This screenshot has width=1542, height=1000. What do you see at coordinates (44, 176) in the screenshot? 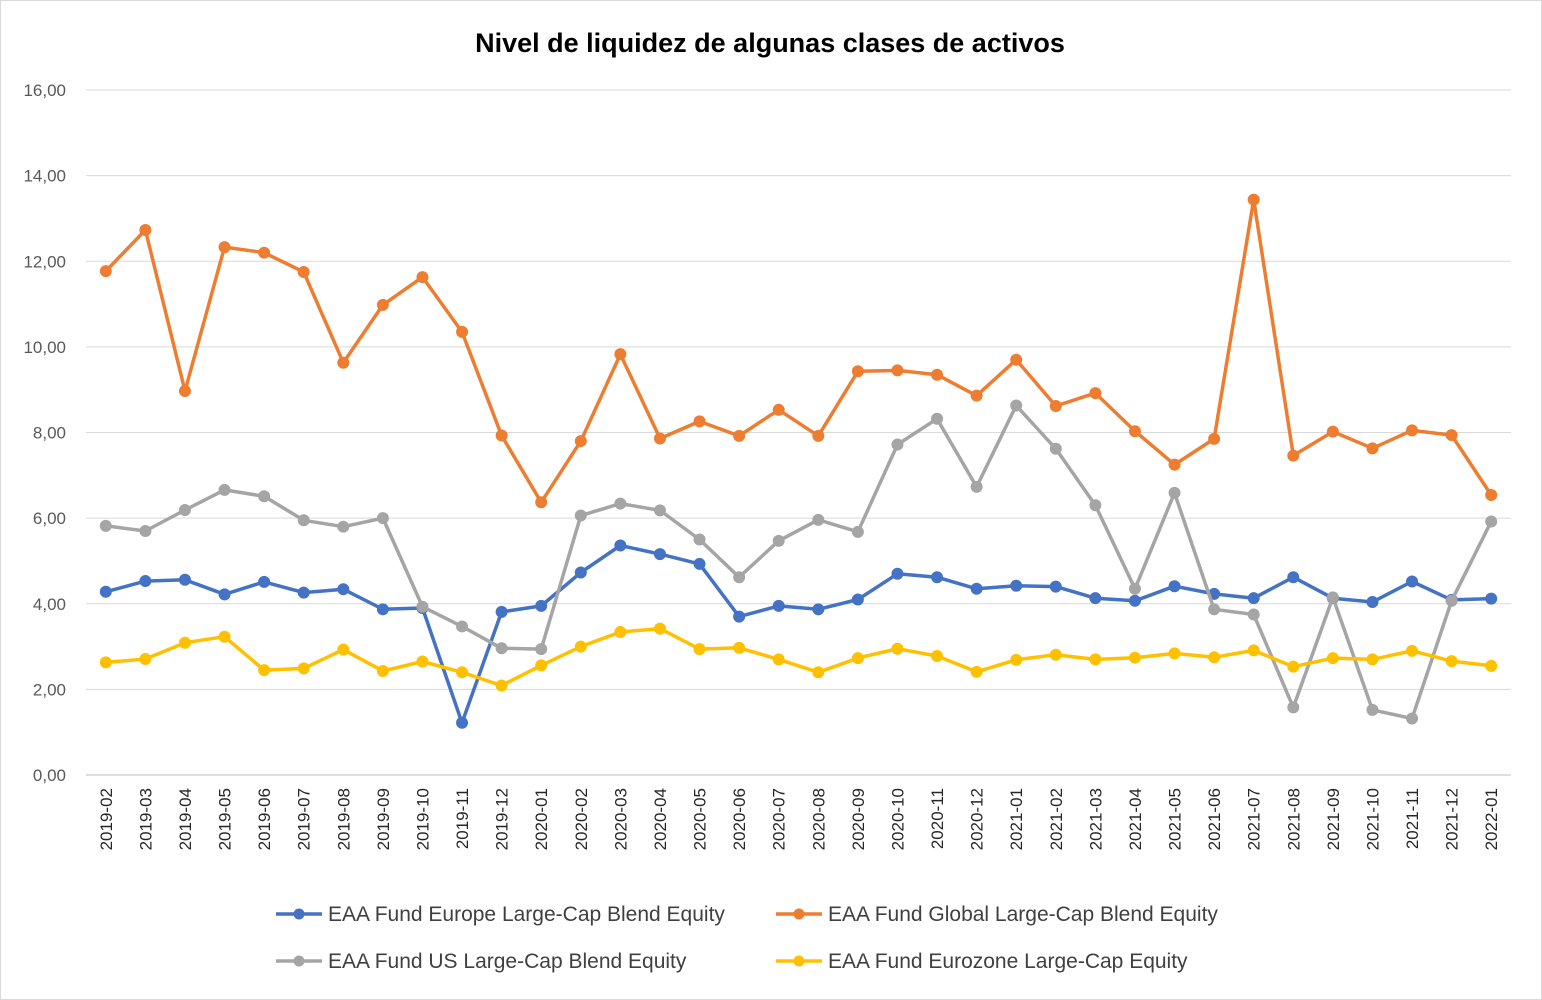
I see `y-tick-label: 14,00` at bounding box center [44, 176].